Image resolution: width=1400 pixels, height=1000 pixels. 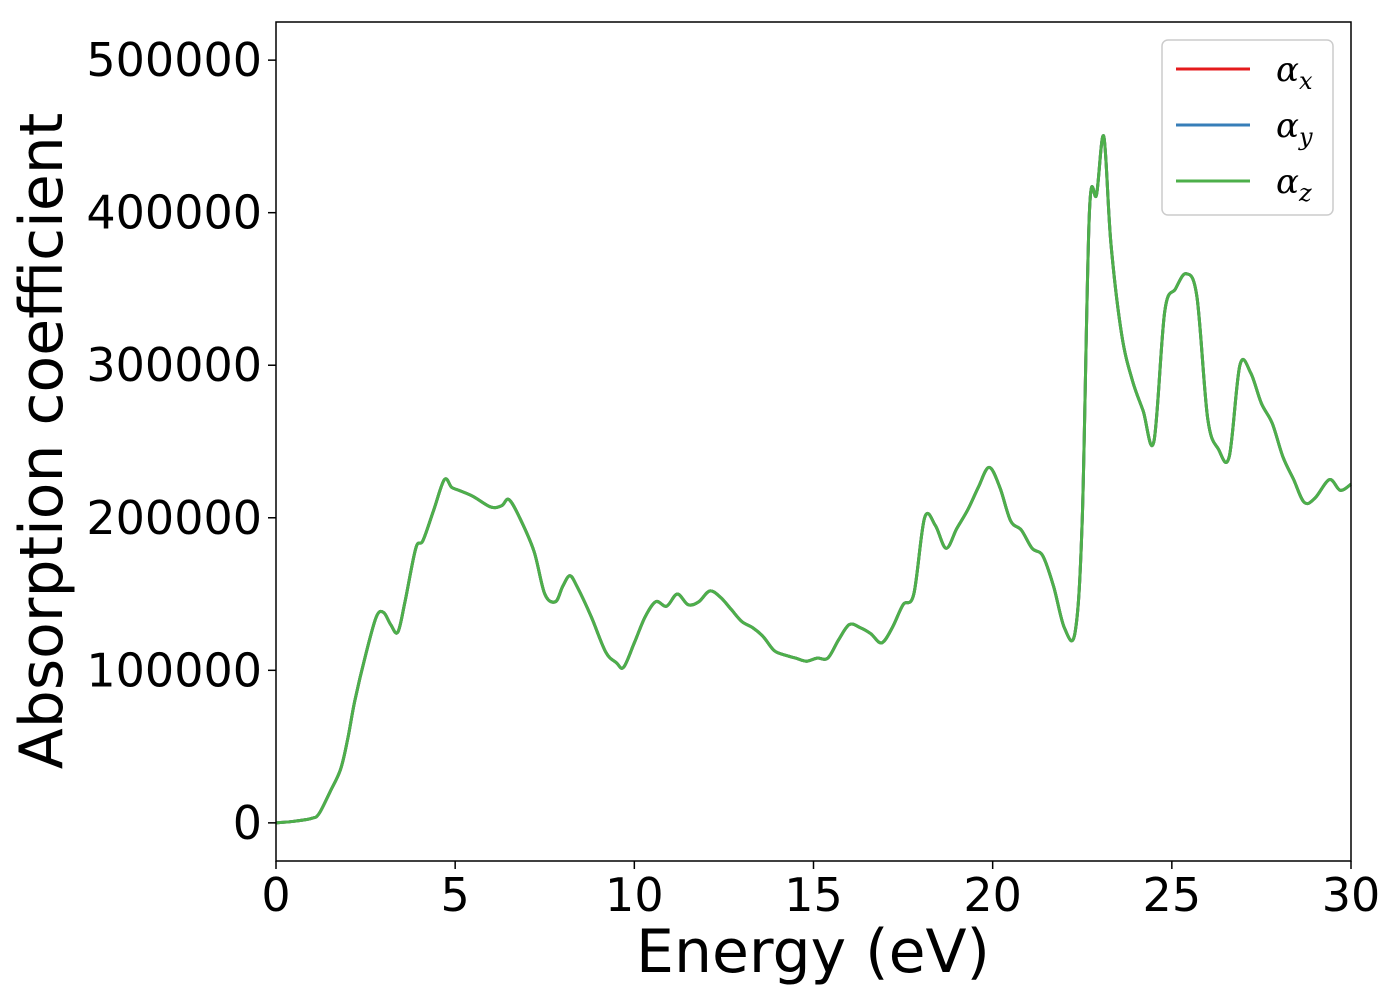 I want to click on x-tick-label: 30, so click(x=1351, y=895).